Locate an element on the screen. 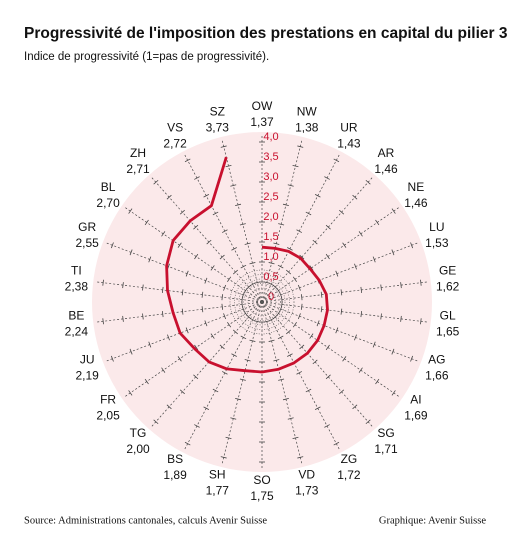 This screenshot has height=537, width=508. category-label: VD is located at coordinates (306, 475).